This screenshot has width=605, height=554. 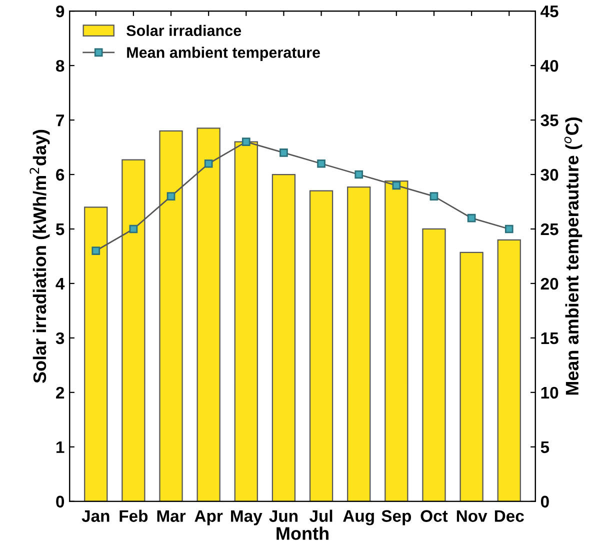 What do you see at coordinates (472, 516) in the screenshot?
I see `x-tick-label: Nov` at bounding box center [472, 516].